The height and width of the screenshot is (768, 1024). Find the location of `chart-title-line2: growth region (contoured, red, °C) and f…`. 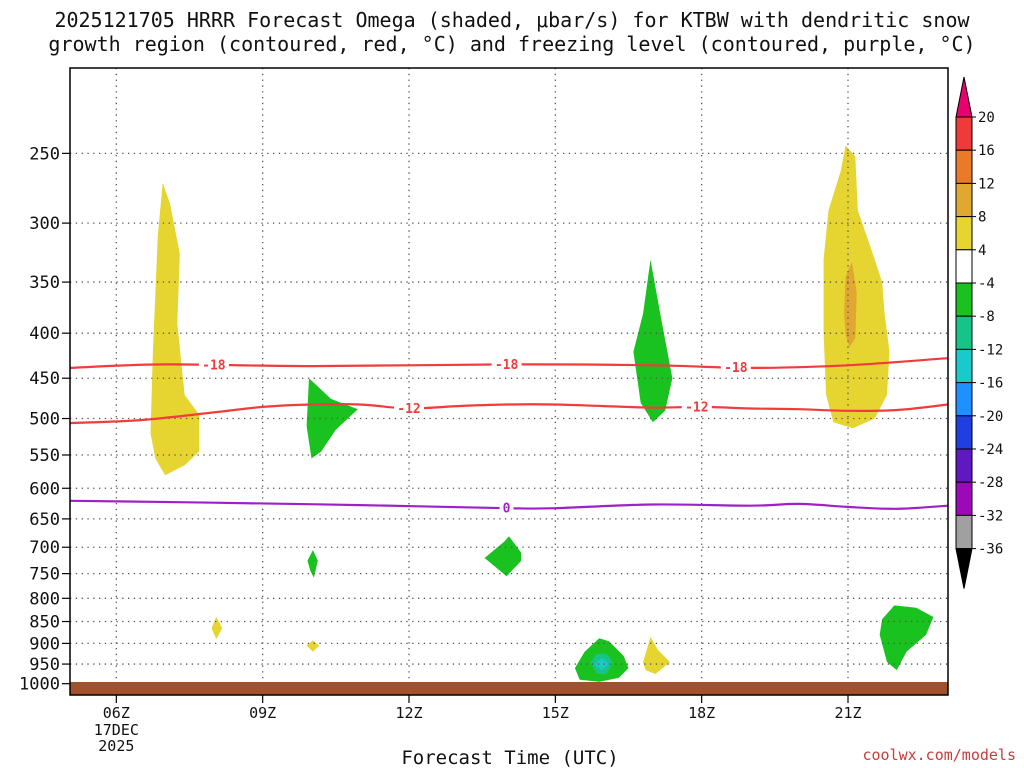

chart-title-line2: growth region (contoured, red, °C) and f… is located at coordinates (512, 44).